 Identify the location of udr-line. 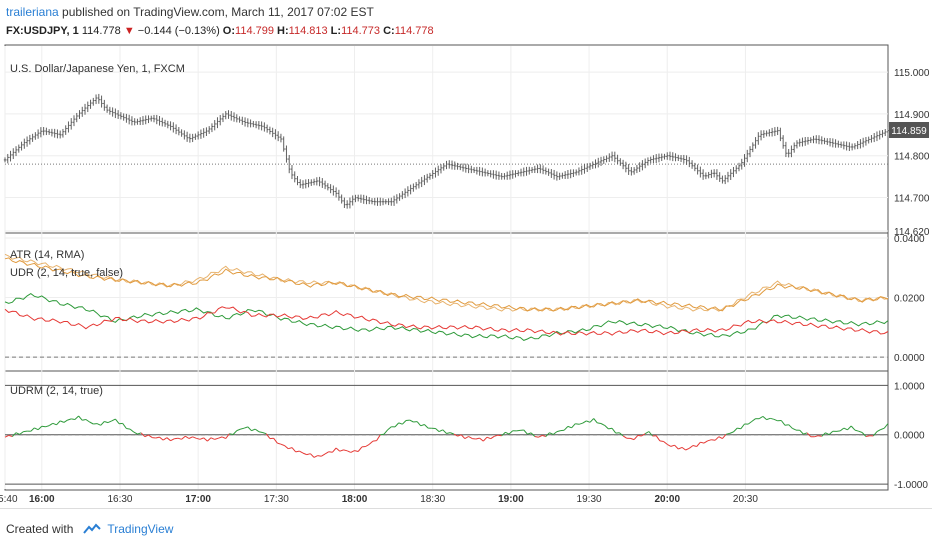
(446, 282).